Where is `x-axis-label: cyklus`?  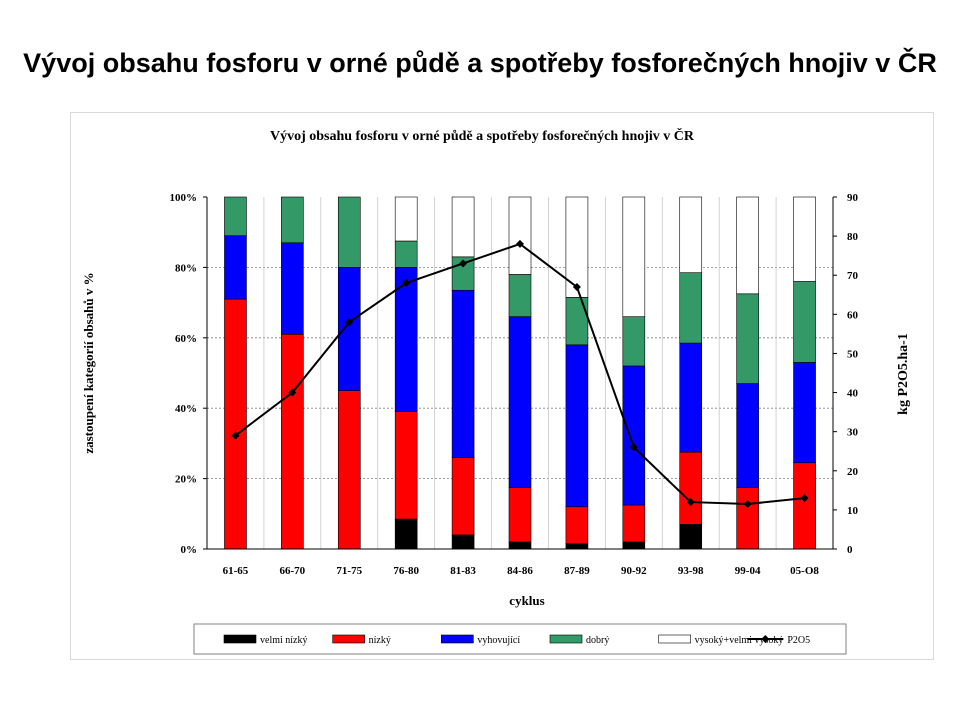
x-axis-label: cyklus is located at coordinates (526, 600).